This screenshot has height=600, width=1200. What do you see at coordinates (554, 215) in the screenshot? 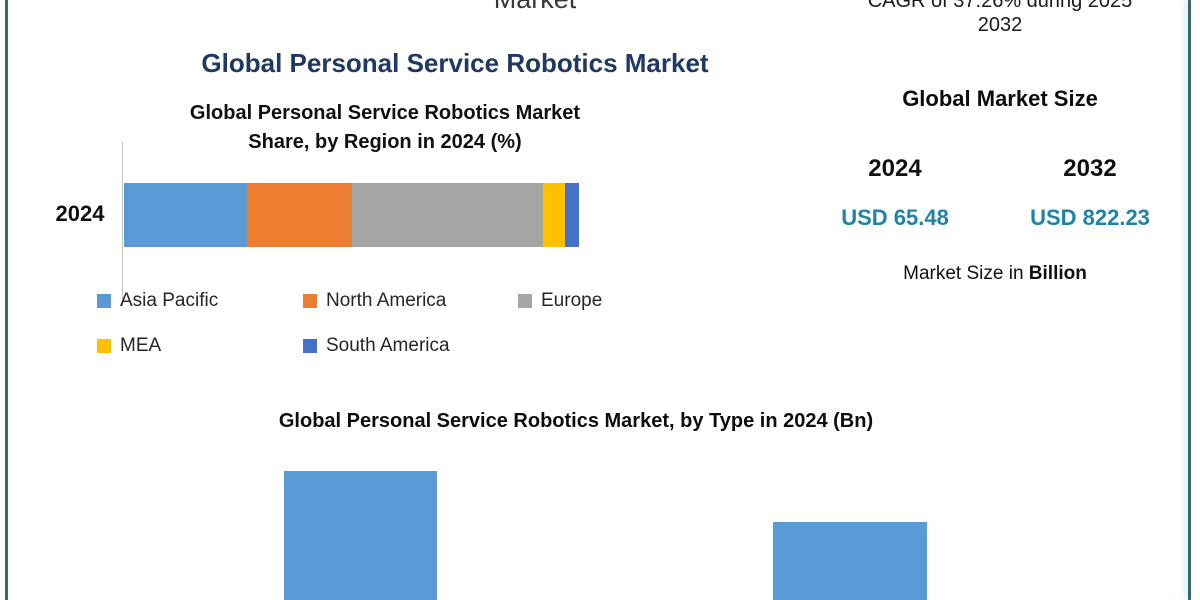
I see `bar-segment-mea` at bounding box center [554, 215].